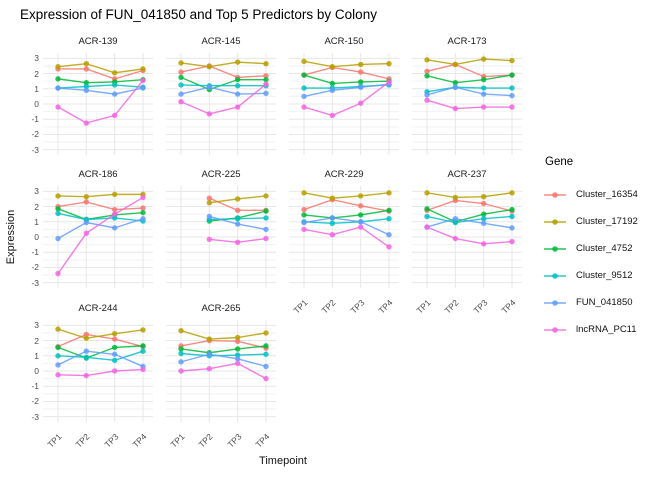 The width and height of the screenshot is (672, 480). I want to click on y-tick-label: 2, so click(36, 73).